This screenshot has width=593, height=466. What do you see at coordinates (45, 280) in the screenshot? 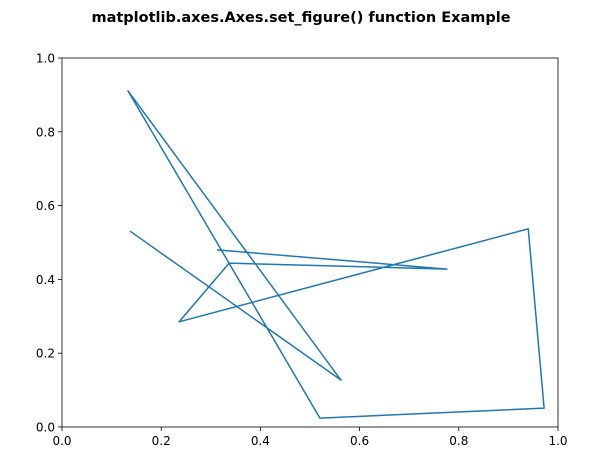
I see `y-tick-label: 0.4` at bounding box center [45, 280].